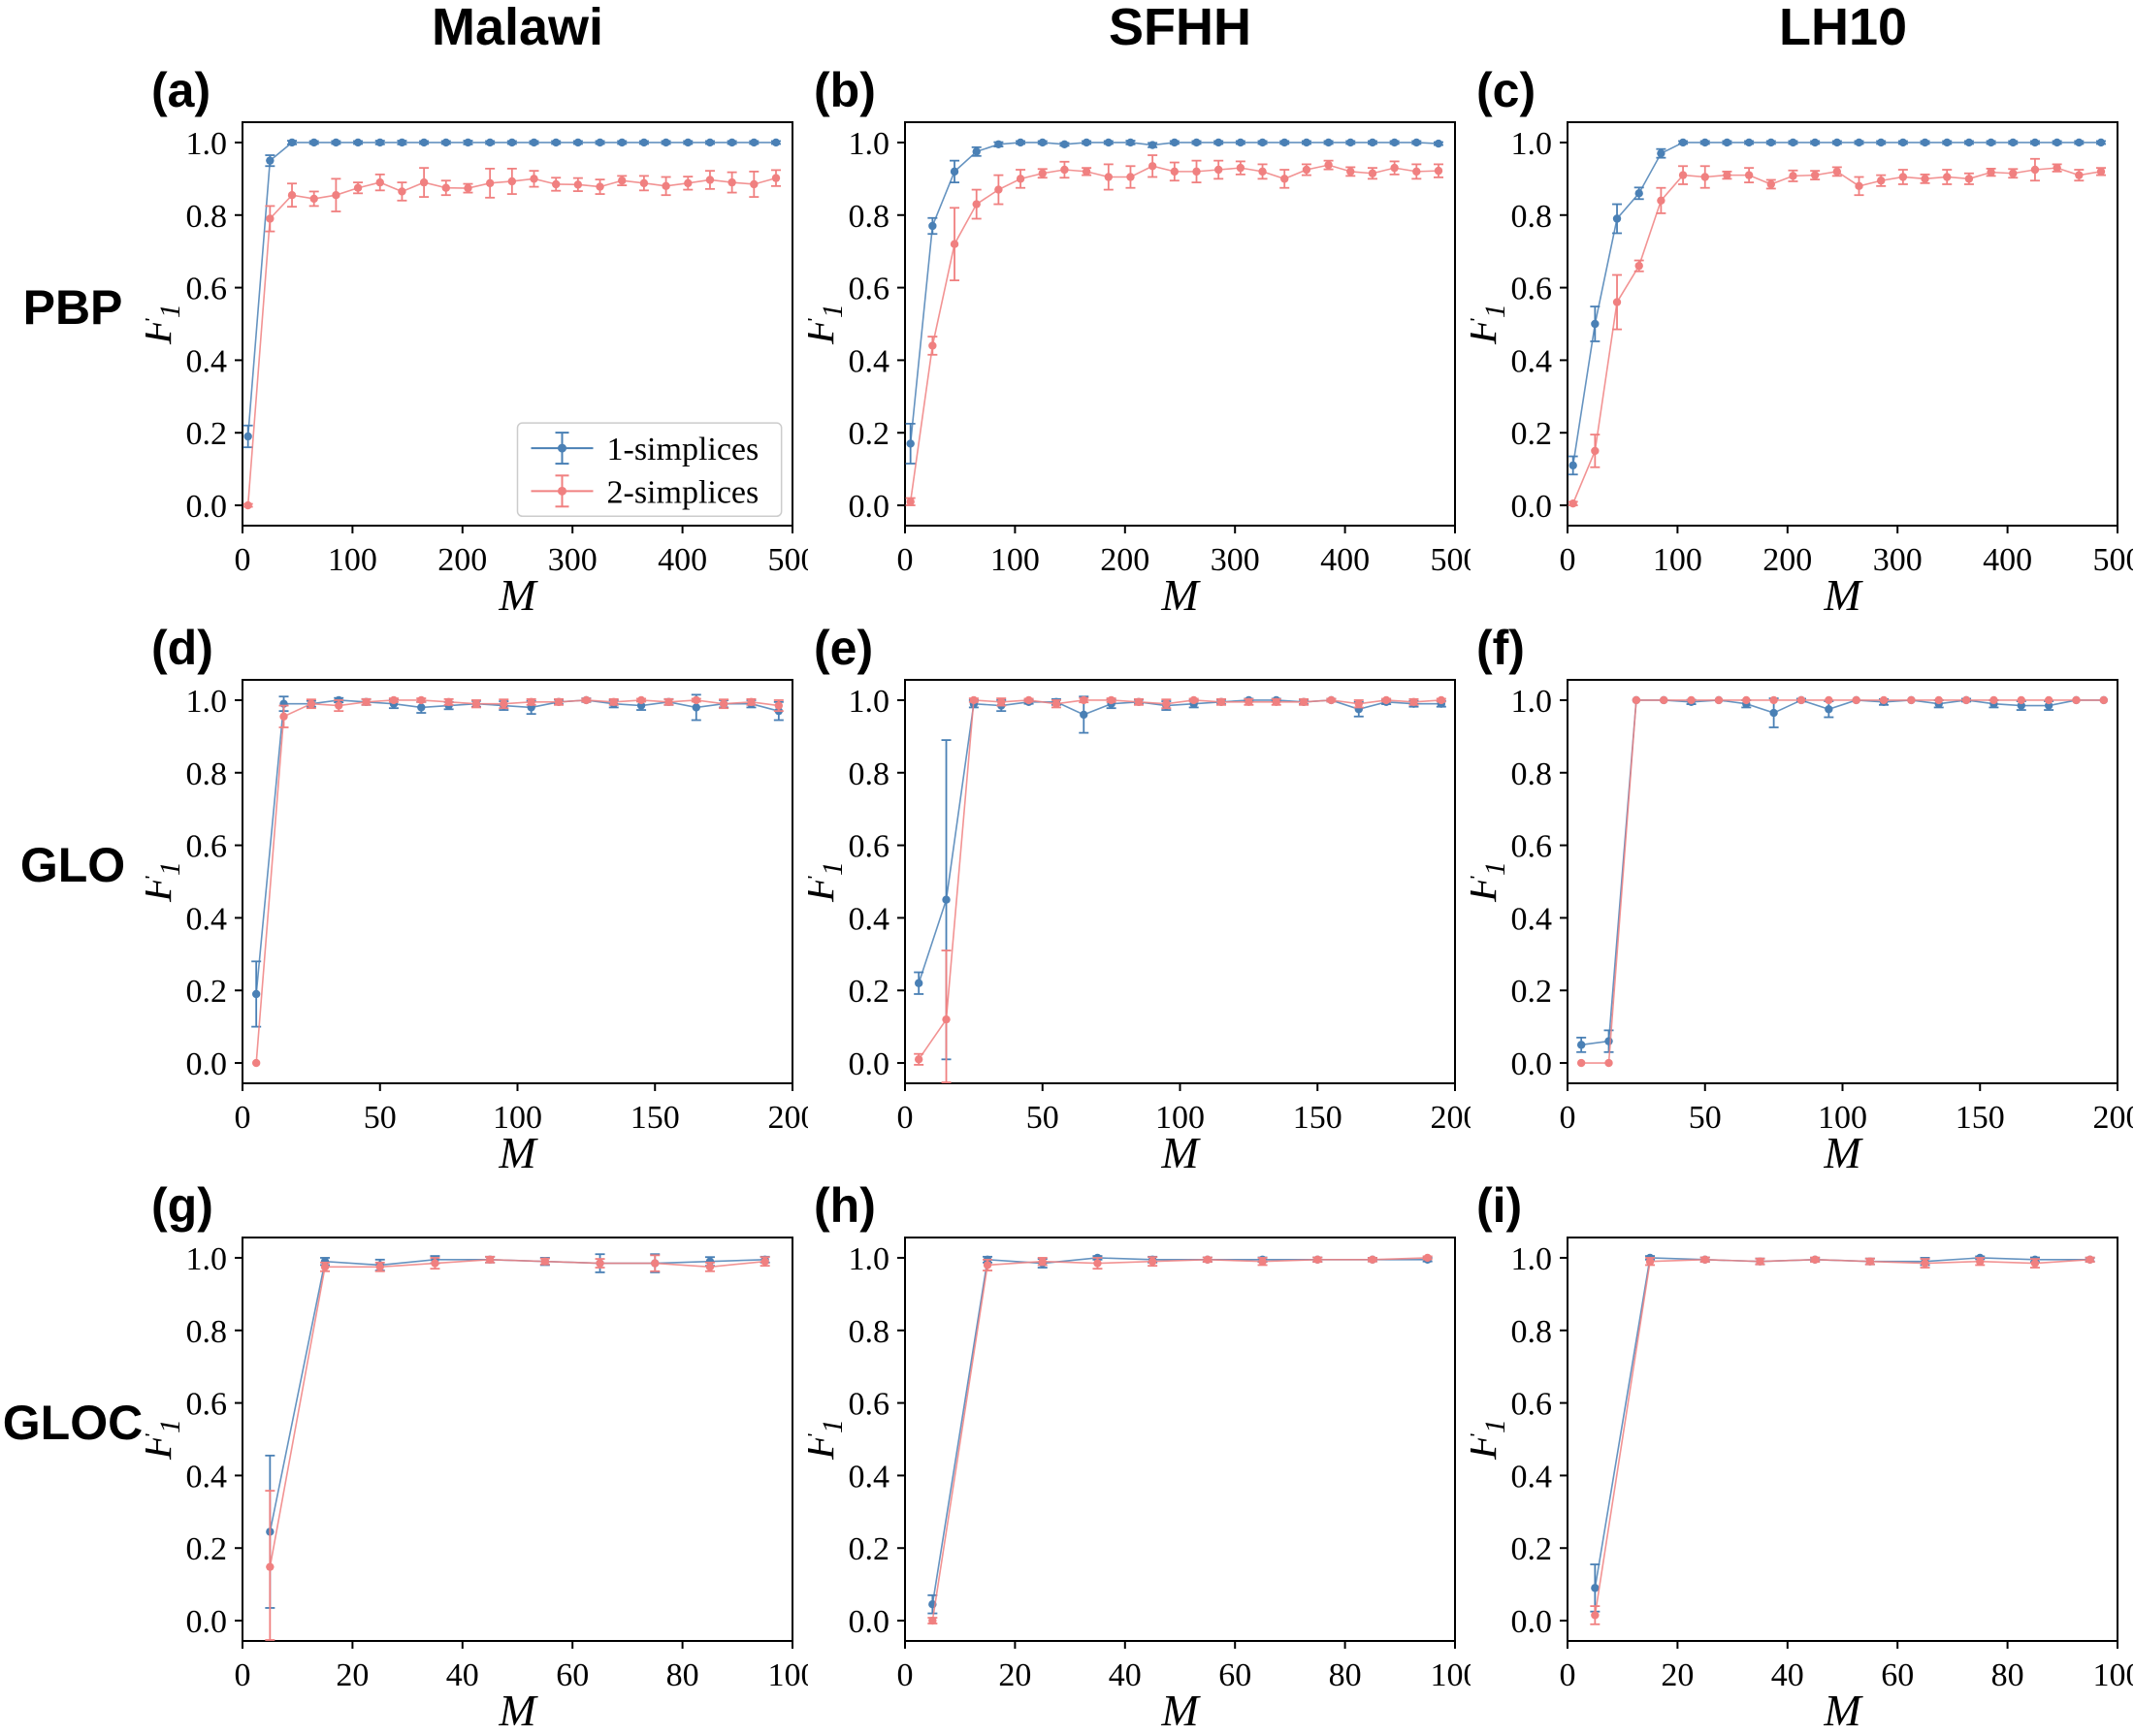 Image resolution: width=2134 pixels, height=1736 pixels. Describe the element at coordinates (73, 1423) in the screenshot. I see `row-label-gloc: GLOC` at that location.